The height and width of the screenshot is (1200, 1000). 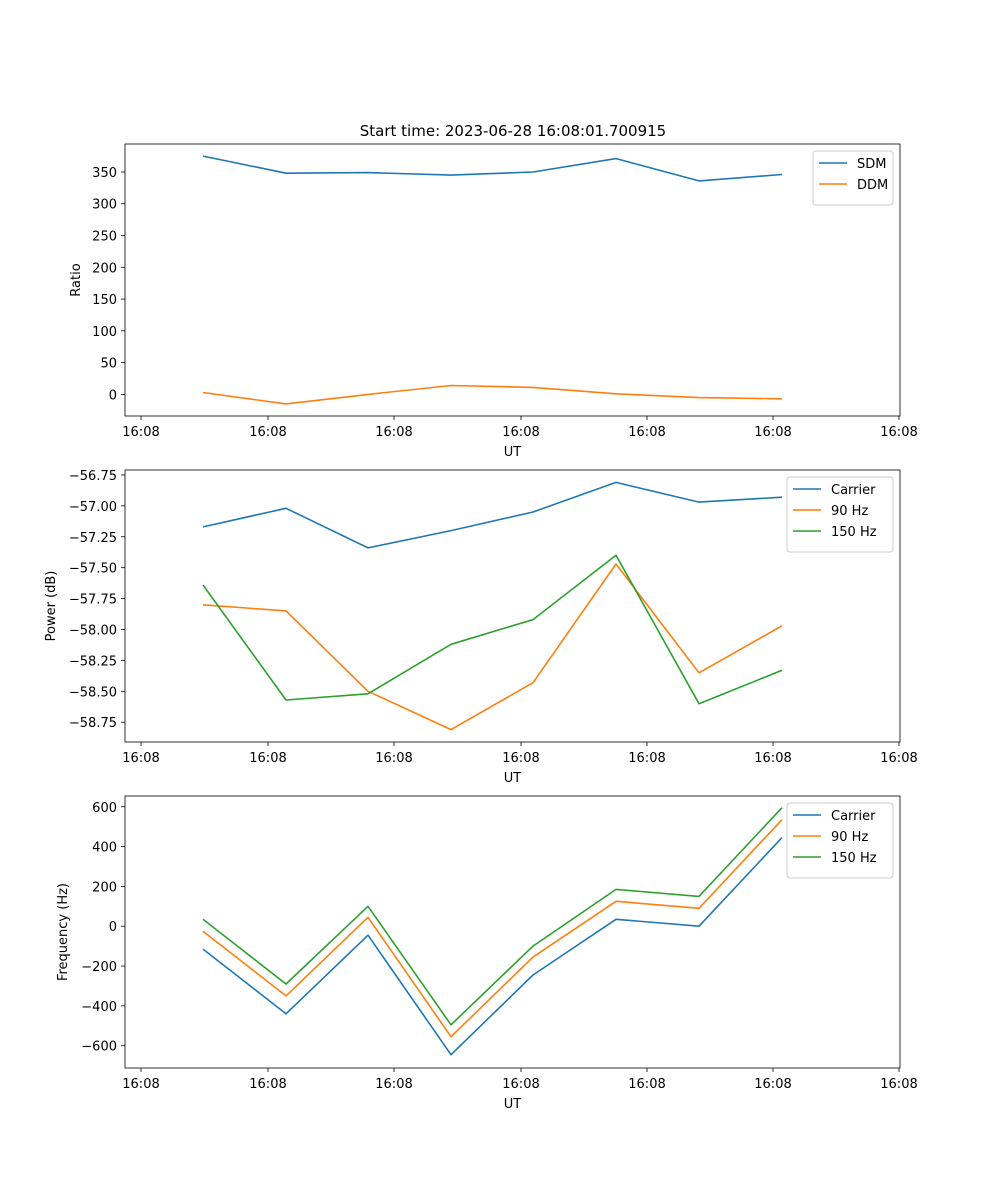 I want to click on y-tick-label: −600, so click(x=99, y=1047).